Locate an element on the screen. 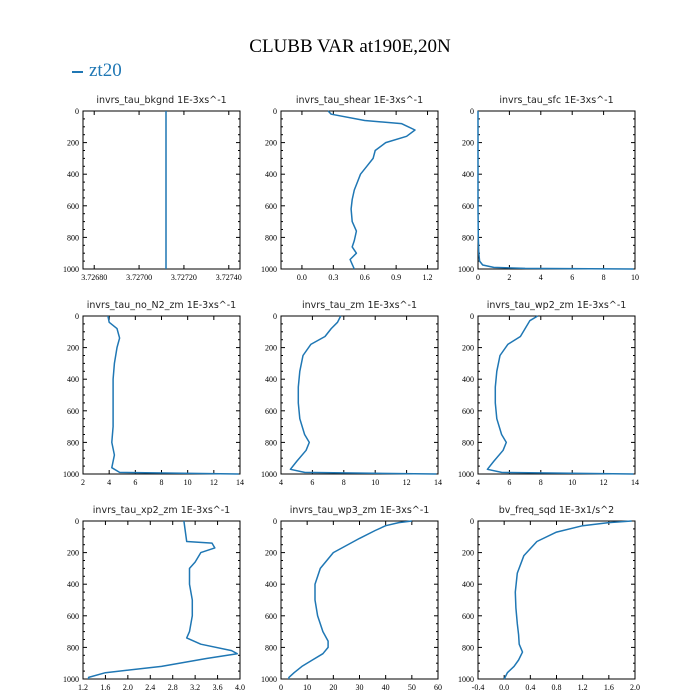 The width and height of the screenshot is (700, 700). legend: zt20 is located at coordinates (97, 71).